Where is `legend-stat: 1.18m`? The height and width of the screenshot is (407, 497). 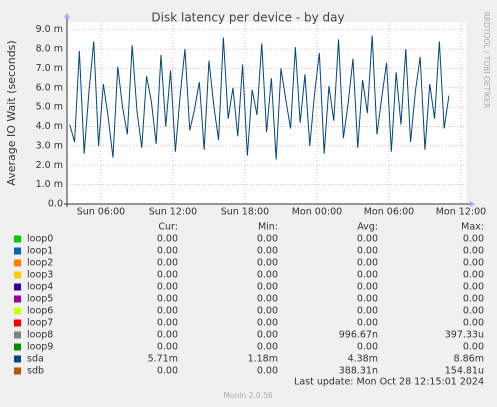 legend-stat: 1.18m is located at coordinates (263, 359).